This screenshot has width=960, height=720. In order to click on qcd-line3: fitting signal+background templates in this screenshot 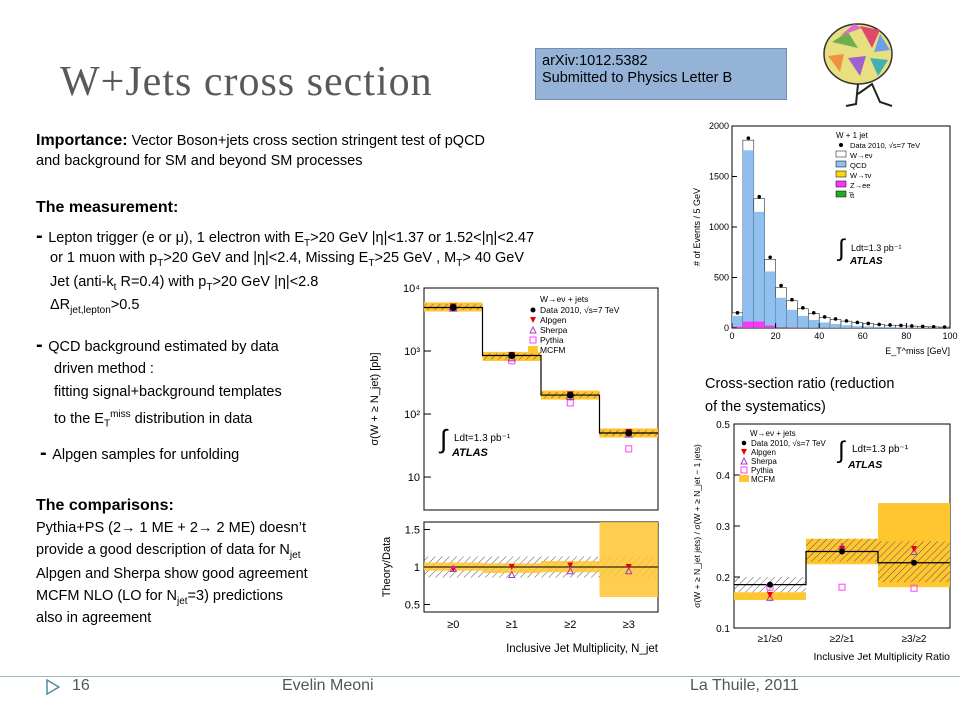, I will do `click(168, 392)`.